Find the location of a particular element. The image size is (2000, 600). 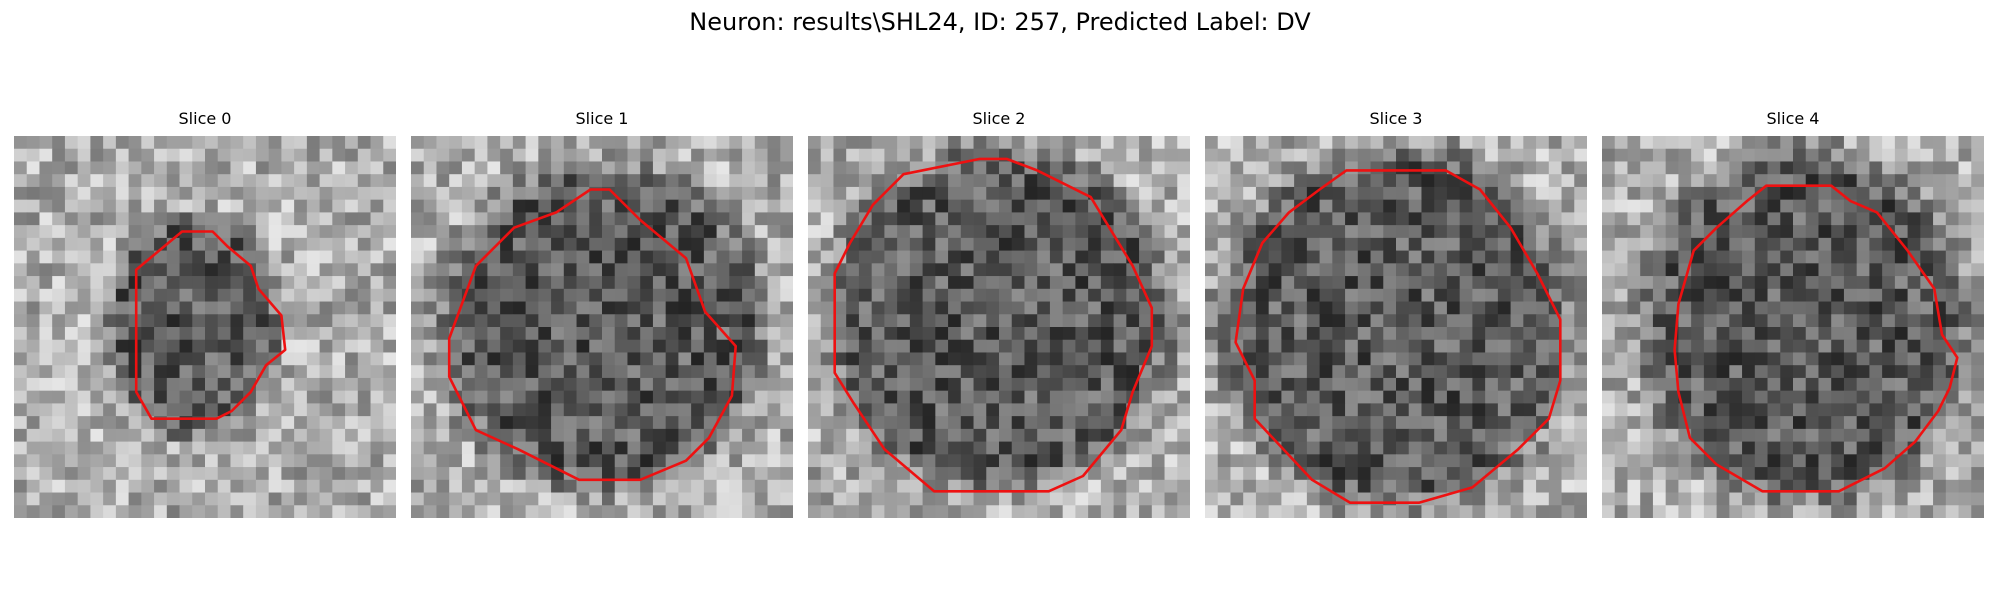

slice-panel-0: Slice 0 is located at coordinates (205, 313).